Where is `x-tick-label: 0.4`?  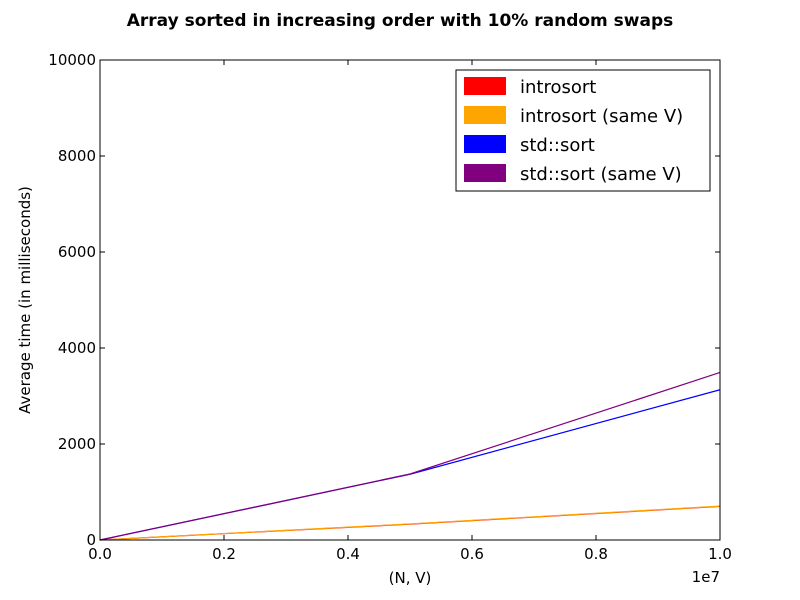 x-tick-label: 0.4 is located at coordinates (348, 554).